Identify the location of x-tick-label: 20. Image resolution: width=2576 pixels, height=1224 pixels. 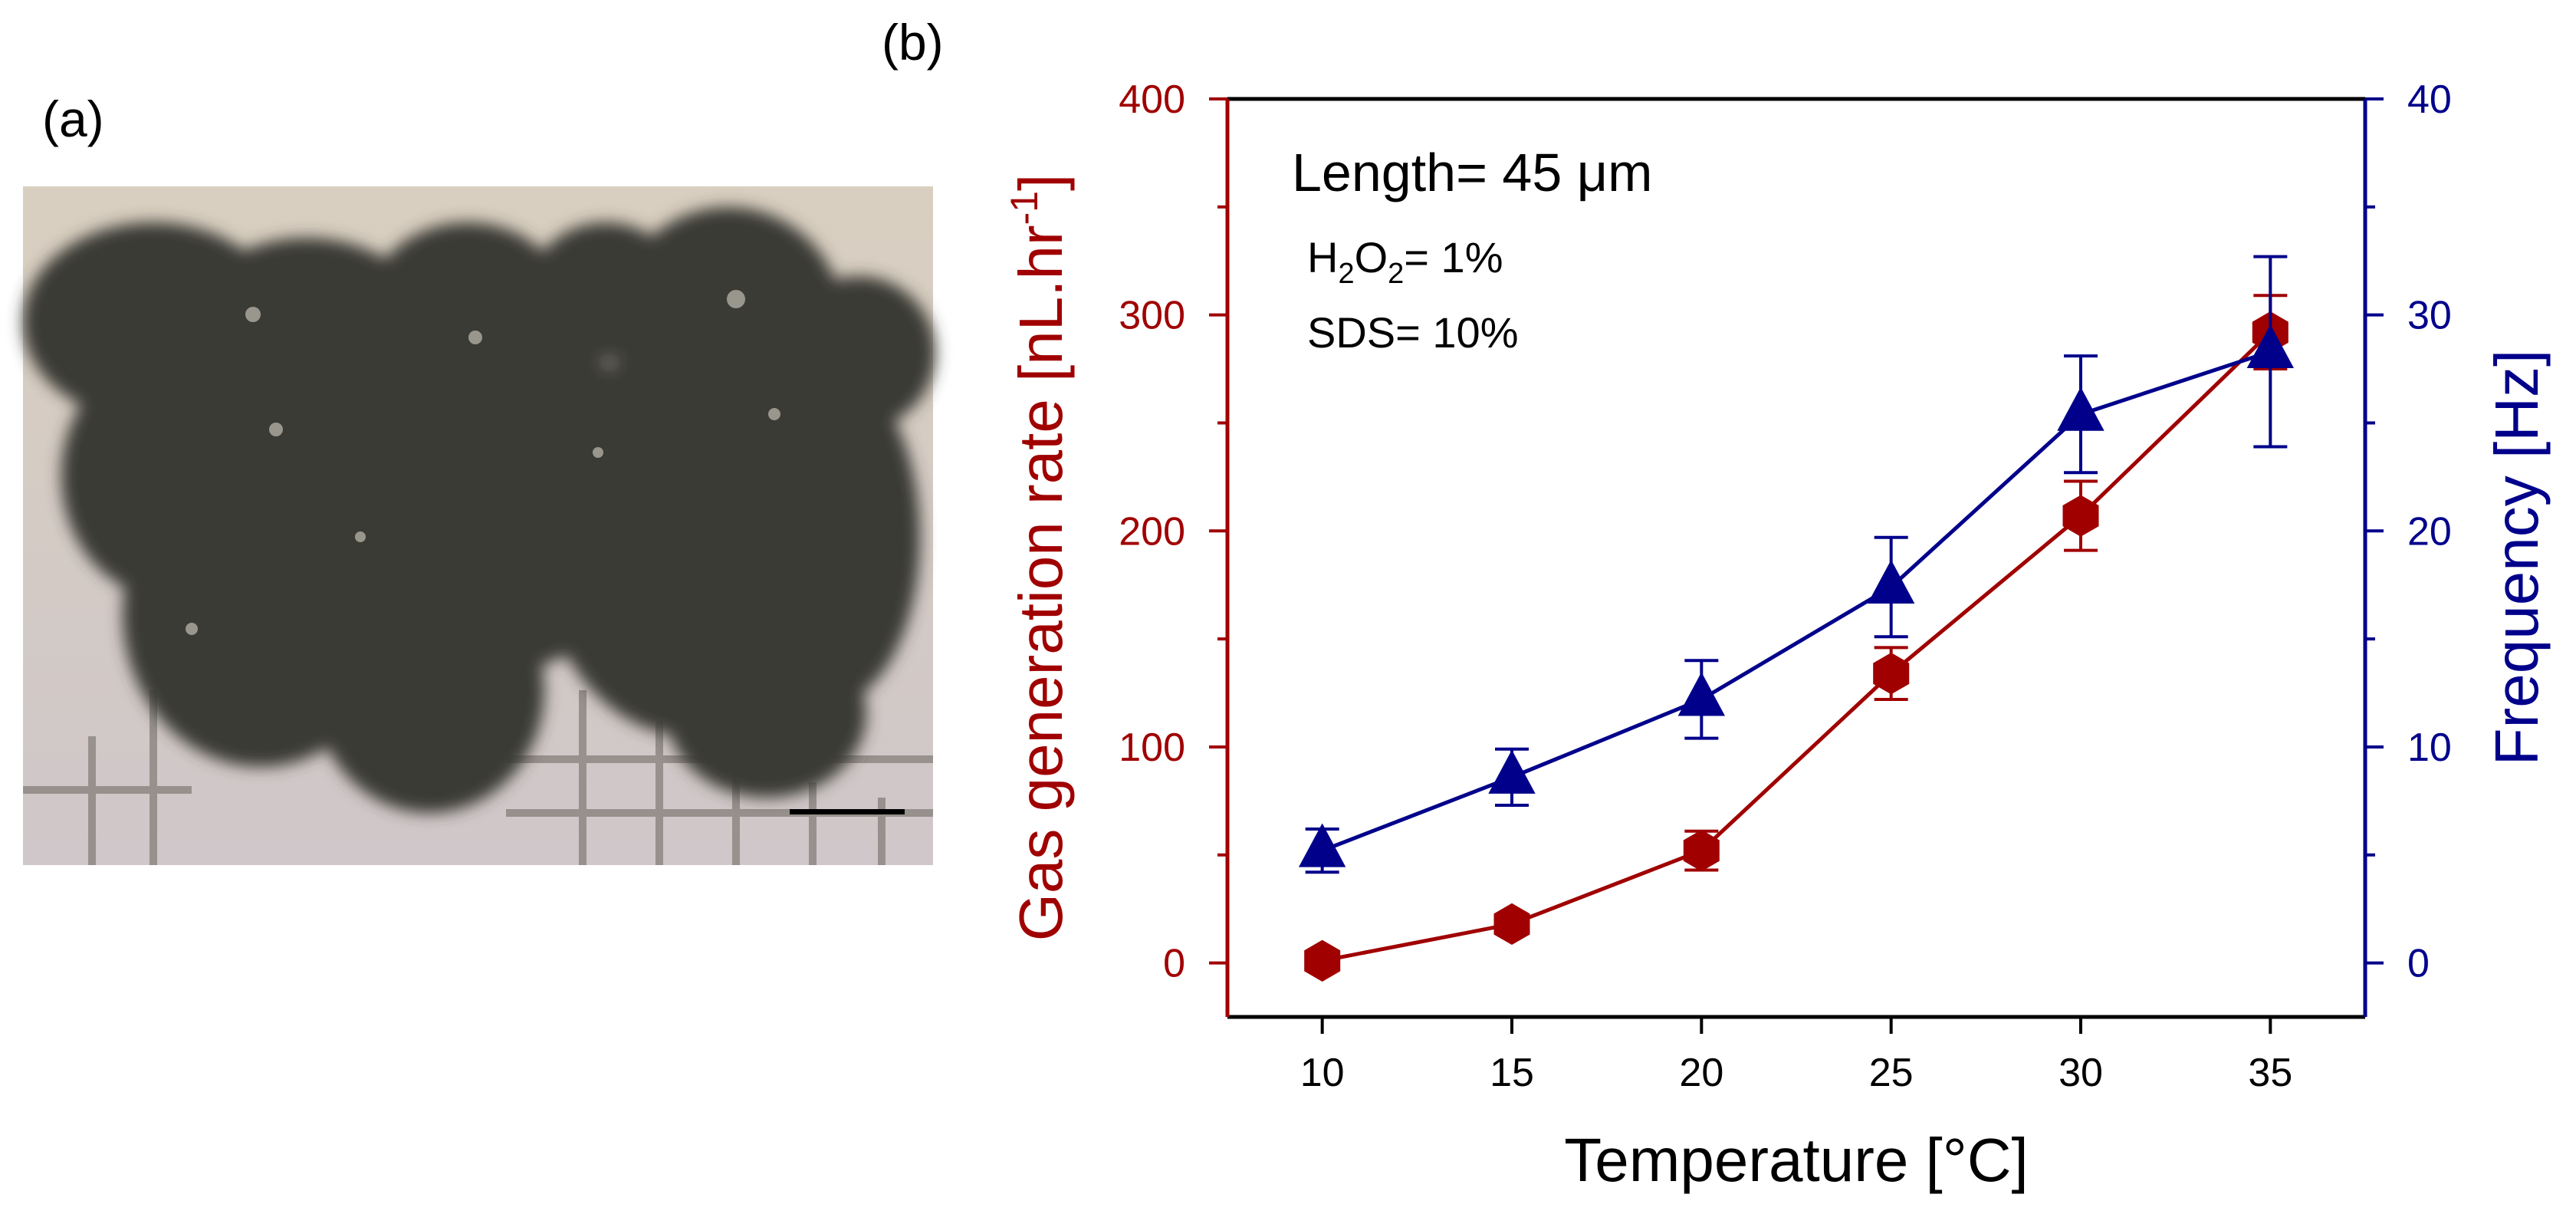
(1701, 1073).